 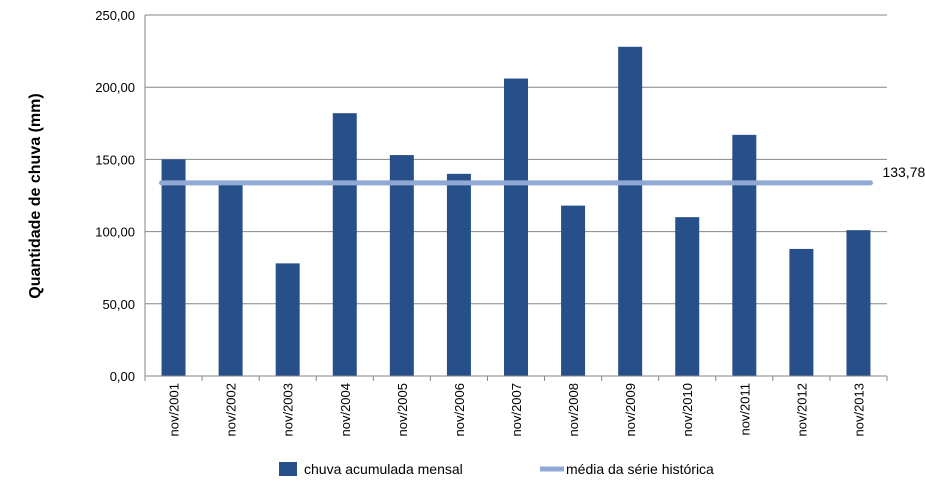 What do you see at coordinates (573, 410) in the screenshot?
I see `x-tick-label: nov/2008` at bounding box center [573, 410].